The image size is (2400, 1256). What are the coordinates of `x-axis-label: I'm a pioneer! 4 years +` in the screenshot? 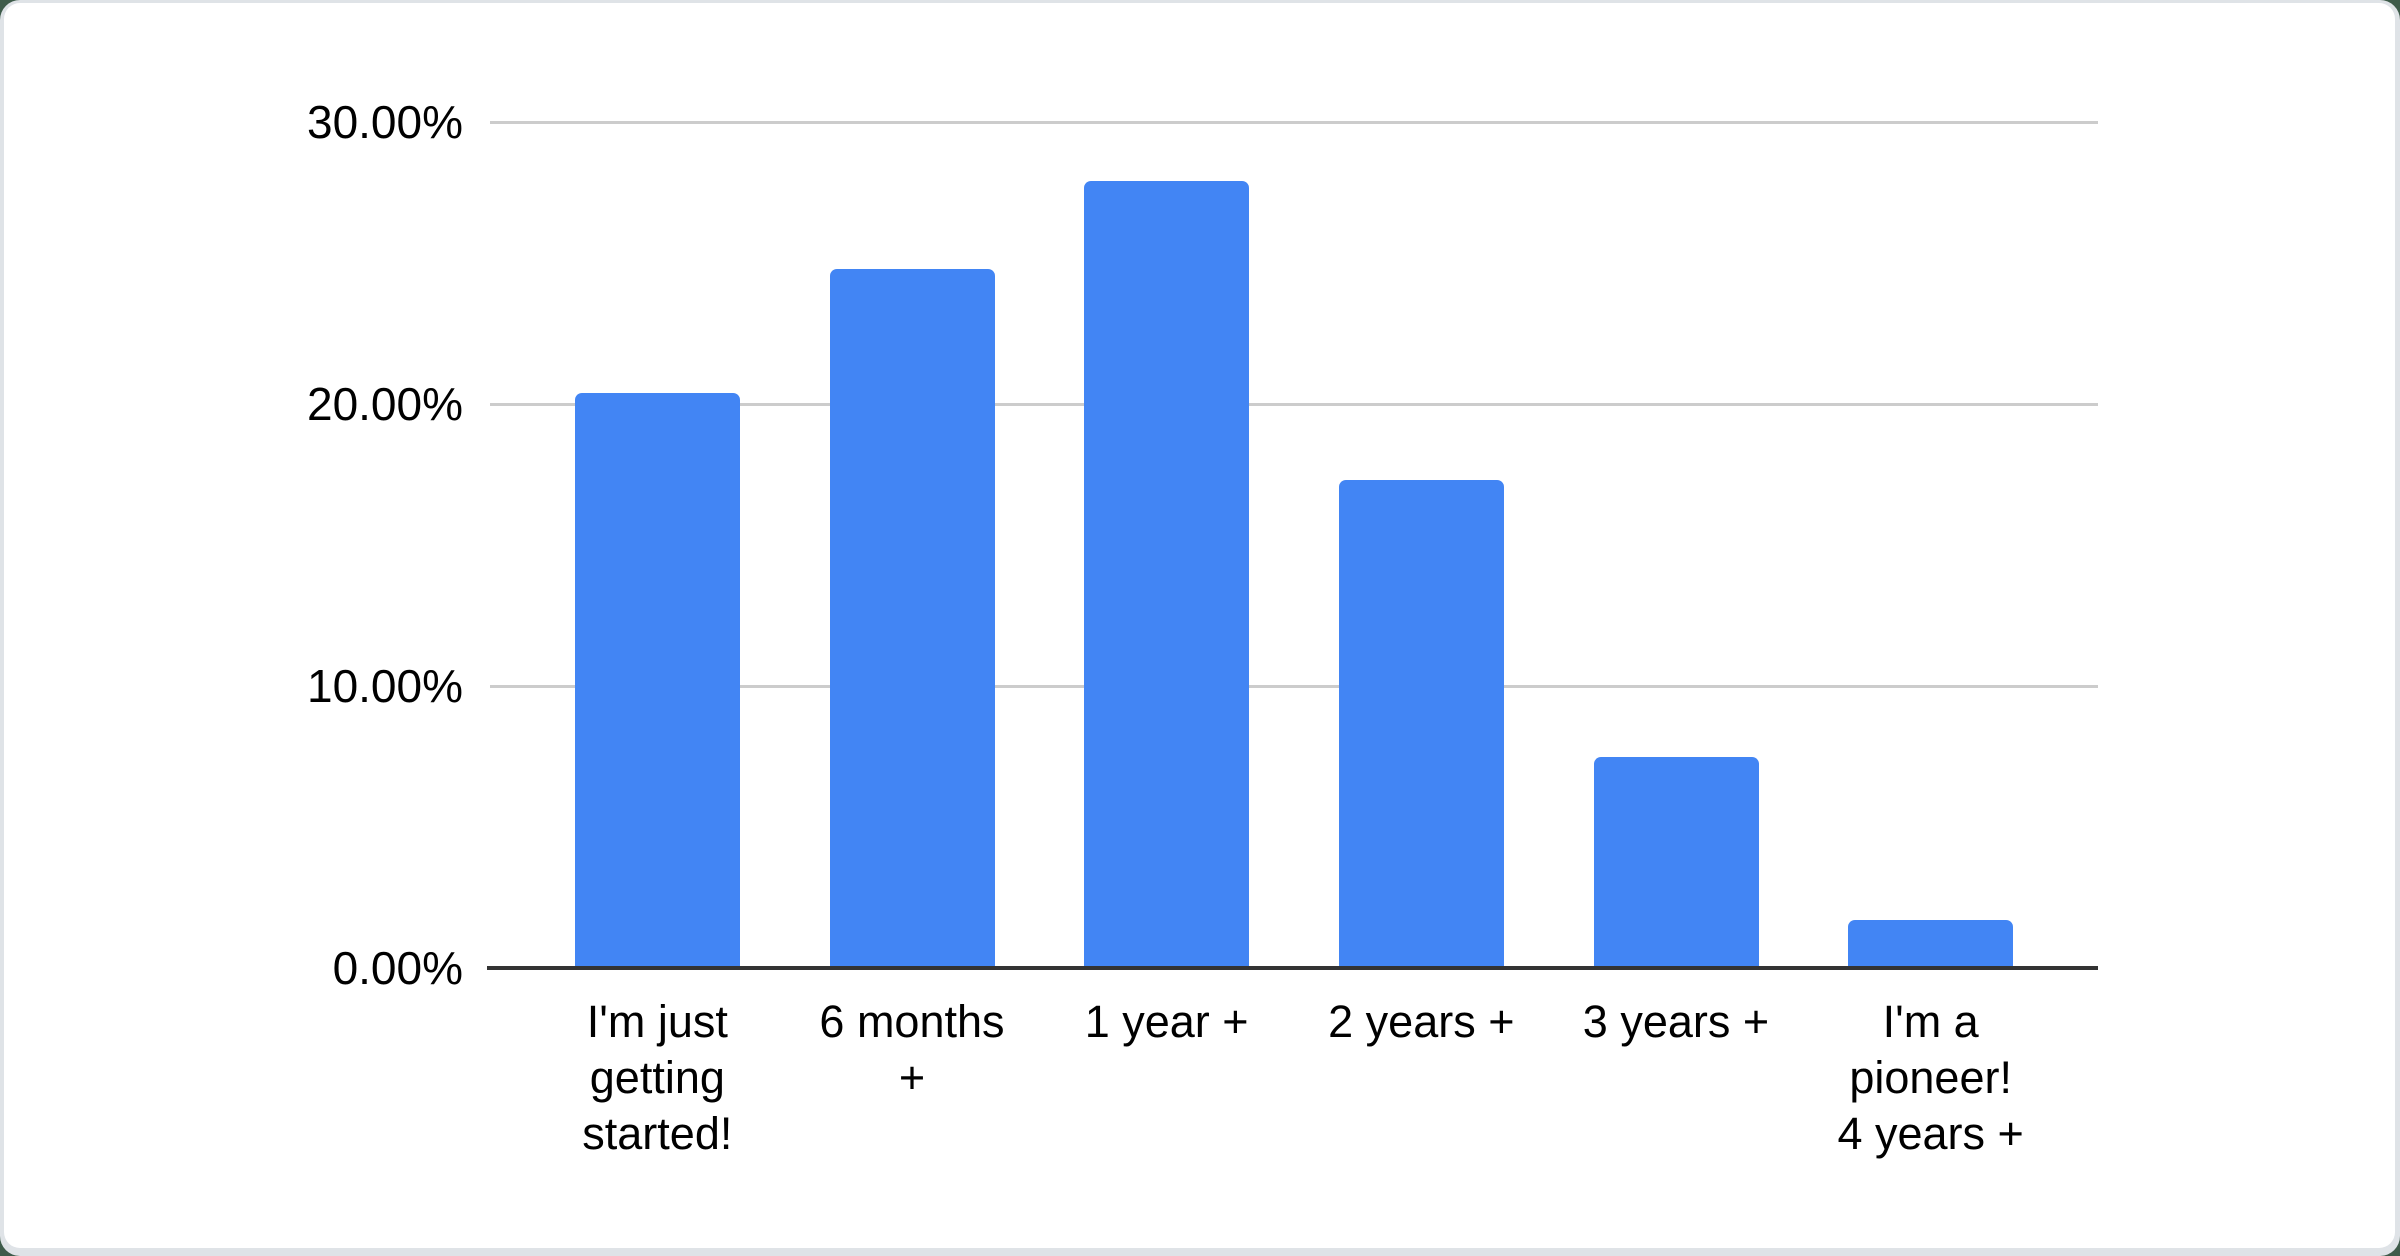 It's located at (1930, 1078).